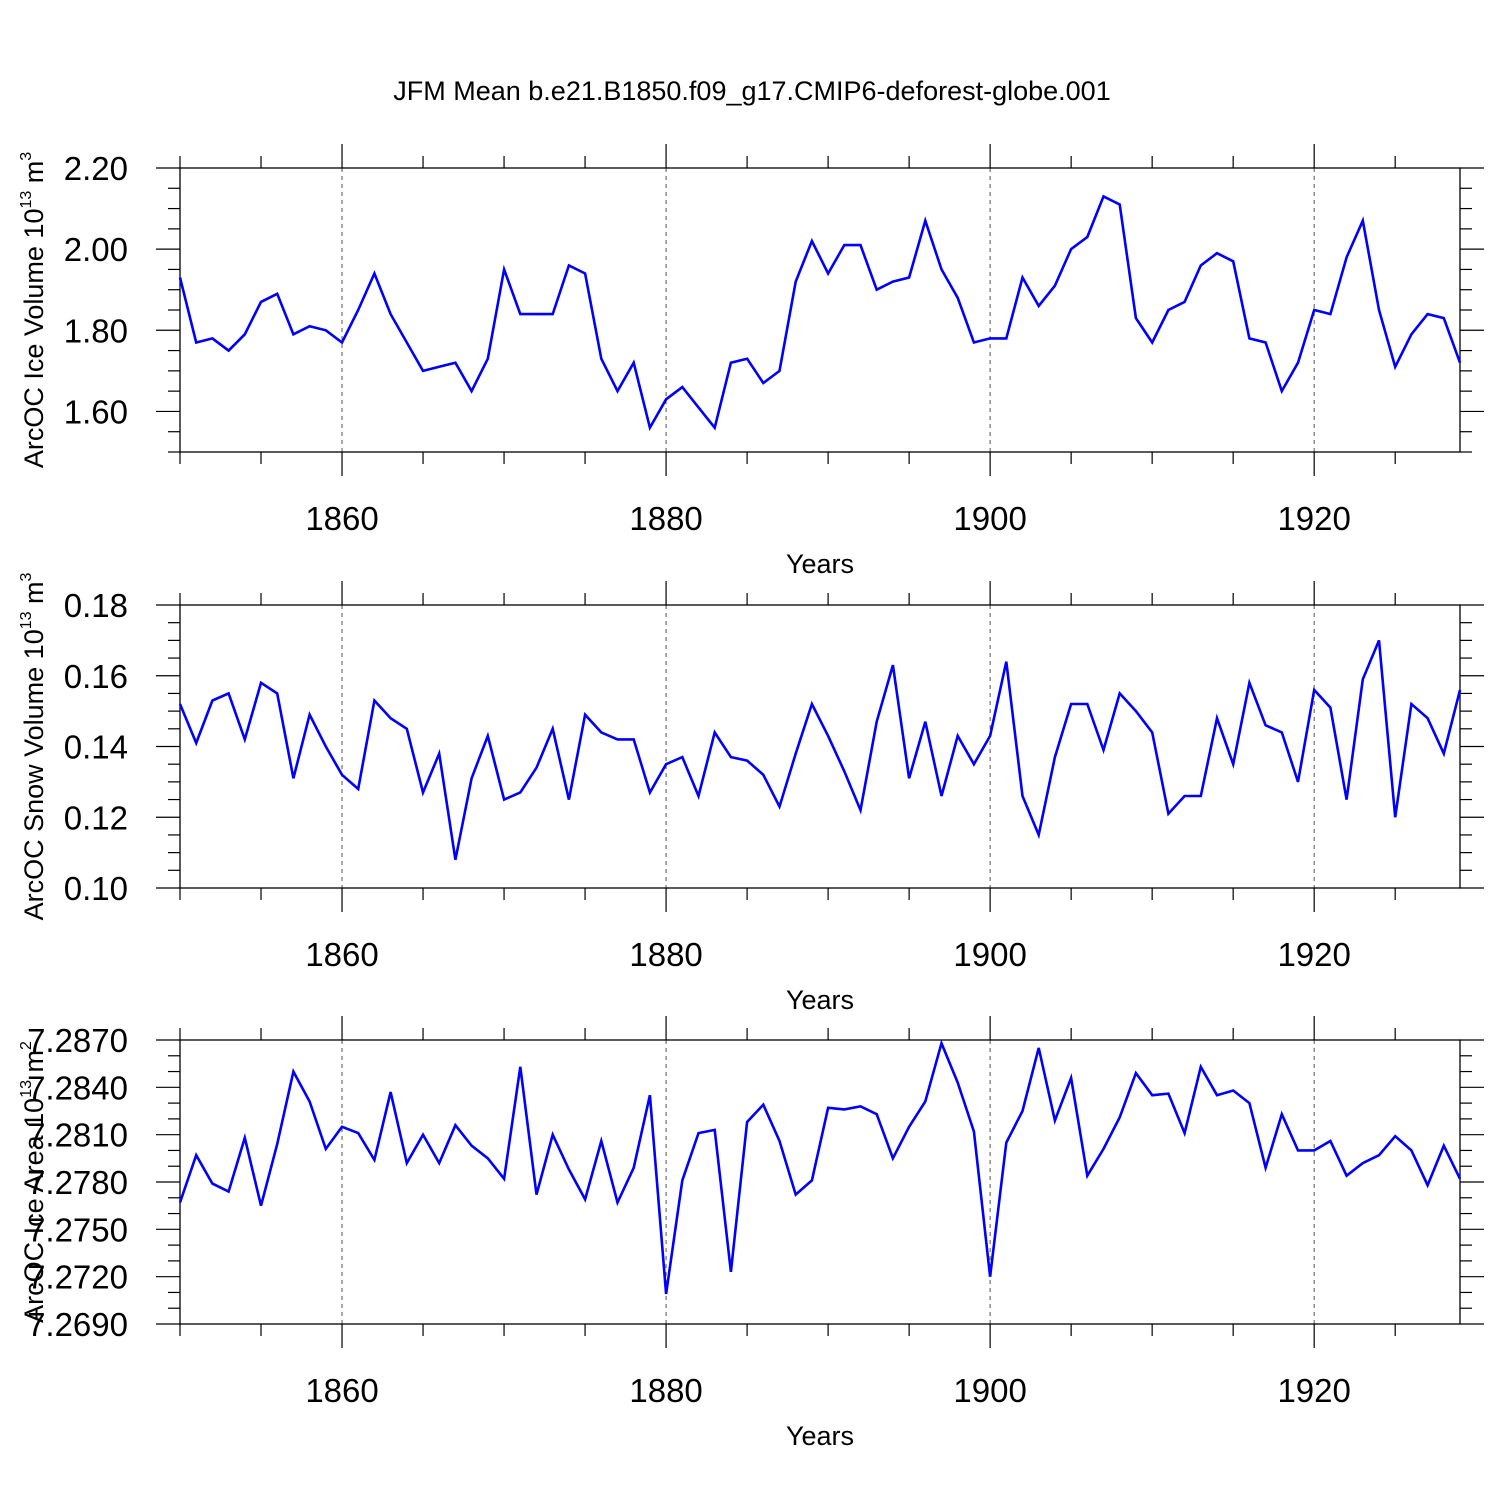  What do you see at coordinates (77, 1087) in the screenshot?
I see `ytick-label: 7.2840` at bounding box center [77, 1087].